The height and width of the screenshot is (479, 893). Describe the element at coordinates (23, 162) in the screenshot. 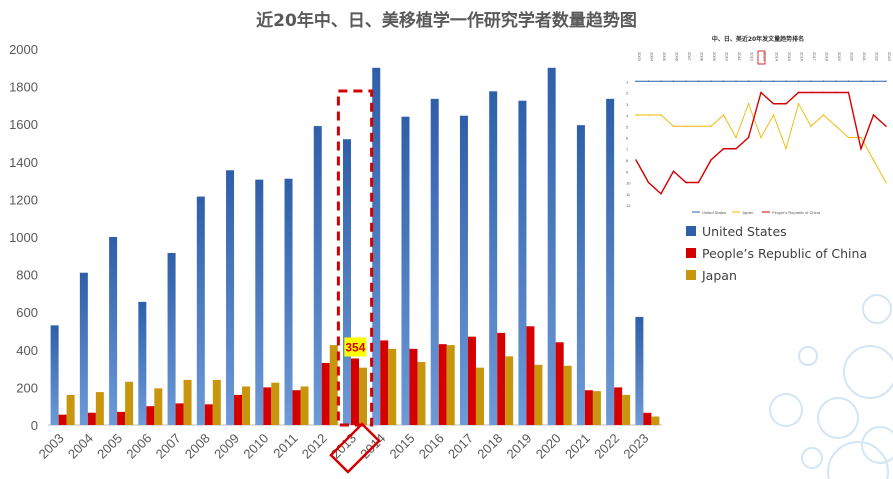

I see `y-tick-label: 1400` at that location.